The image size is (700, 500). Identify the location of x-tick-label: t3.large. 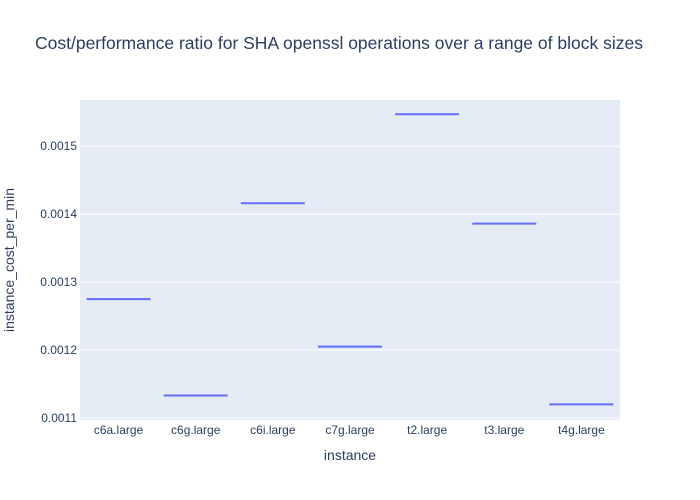
(504, 430).